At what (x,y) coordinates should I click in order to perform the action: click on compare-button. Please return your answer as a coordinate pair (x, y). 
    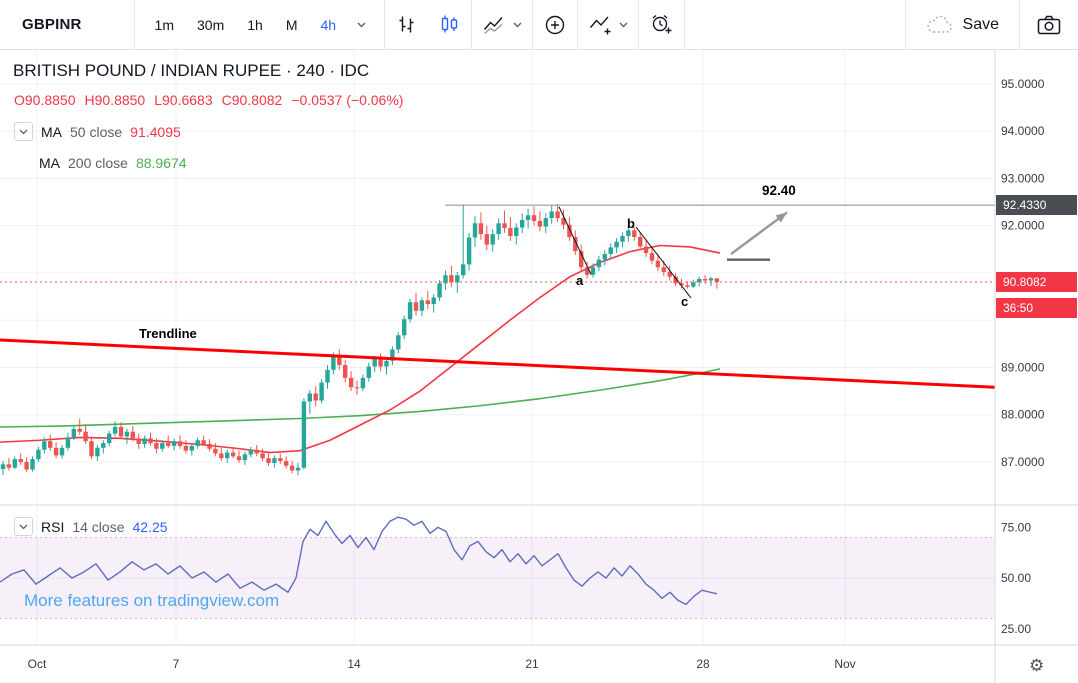
    Looking at the image, I should click on (555, 25).